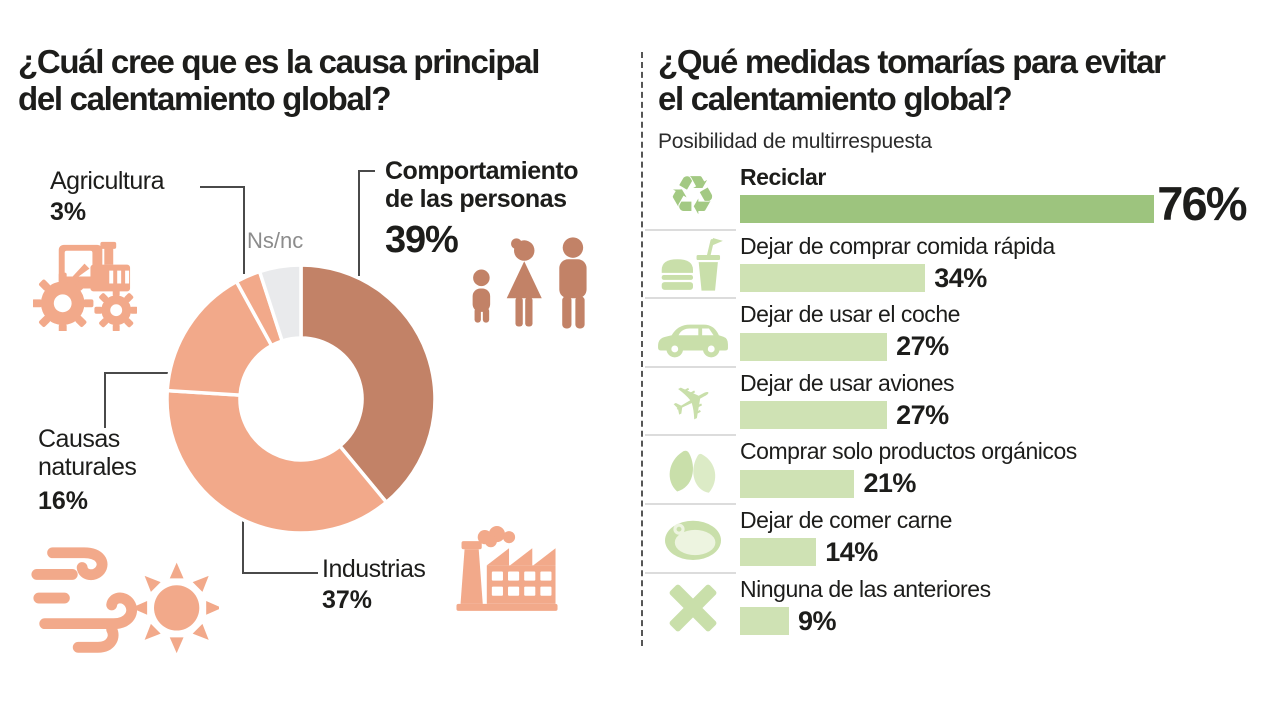  I want to click on bar-row-0: ♻ Reciclar 76%, so click(959, 196).